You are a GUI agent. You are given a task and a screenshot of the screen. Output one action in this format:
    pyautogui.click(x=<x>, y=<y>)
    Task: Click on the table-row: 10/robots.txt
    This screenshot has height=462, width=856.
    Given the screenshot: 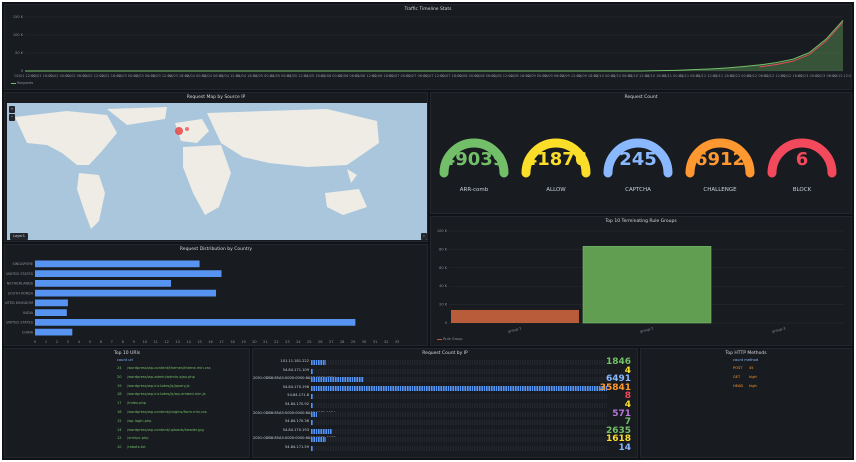 What is the action you would take?
    pyautogui.click(x=127, y=448)
    